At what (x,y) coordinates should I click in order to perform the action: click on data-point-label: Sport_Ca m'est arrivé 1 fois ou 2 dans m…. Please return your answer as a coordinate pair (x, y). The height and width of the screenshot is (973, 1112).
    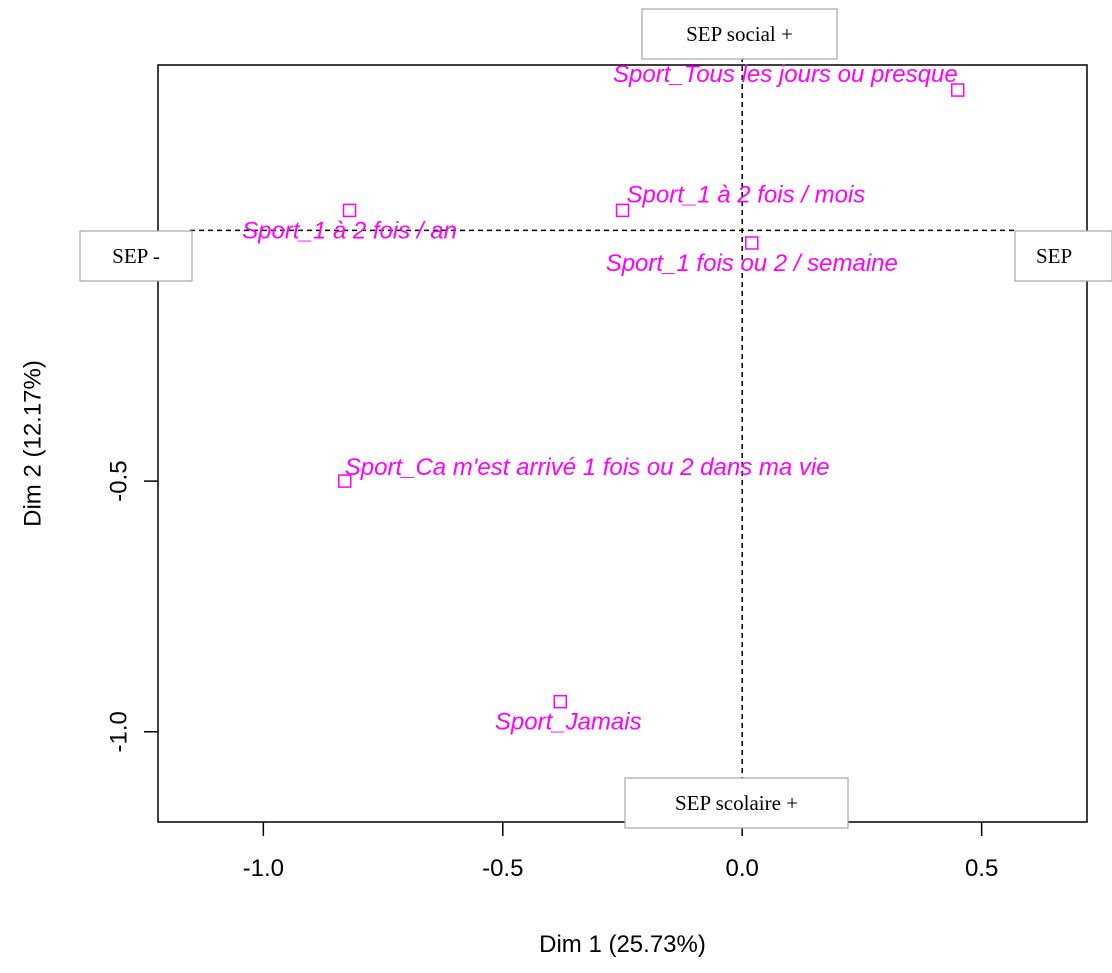
    Looking at the image, I should click on (587, 467).